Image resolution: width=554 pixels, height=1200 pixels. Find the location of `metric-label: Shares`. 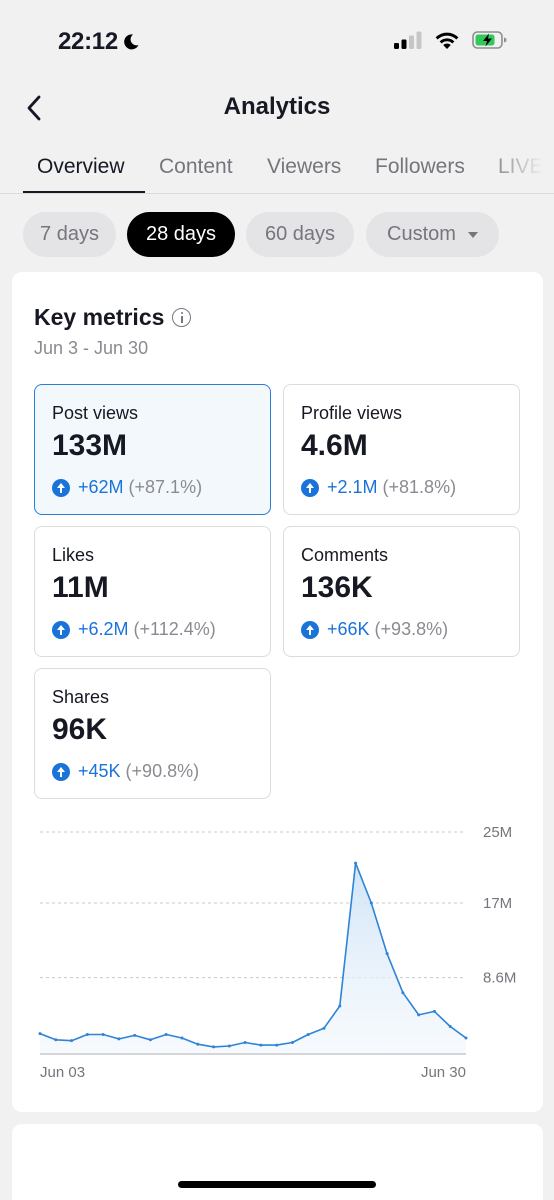

metric-label: Shares is located at coordinates (81, 697).